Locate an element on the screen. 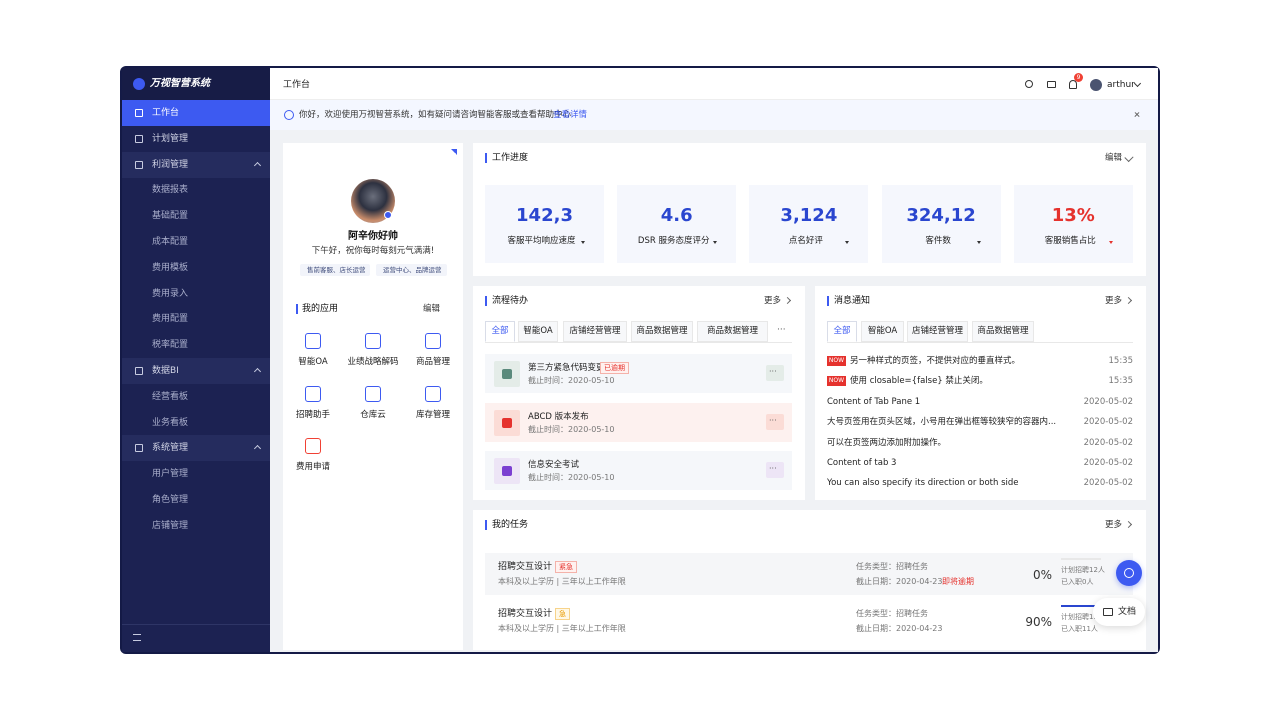 Image resolution: width=1280 pixels, height=720 pixels. doc-icon is located at coordinates (1108, 612).